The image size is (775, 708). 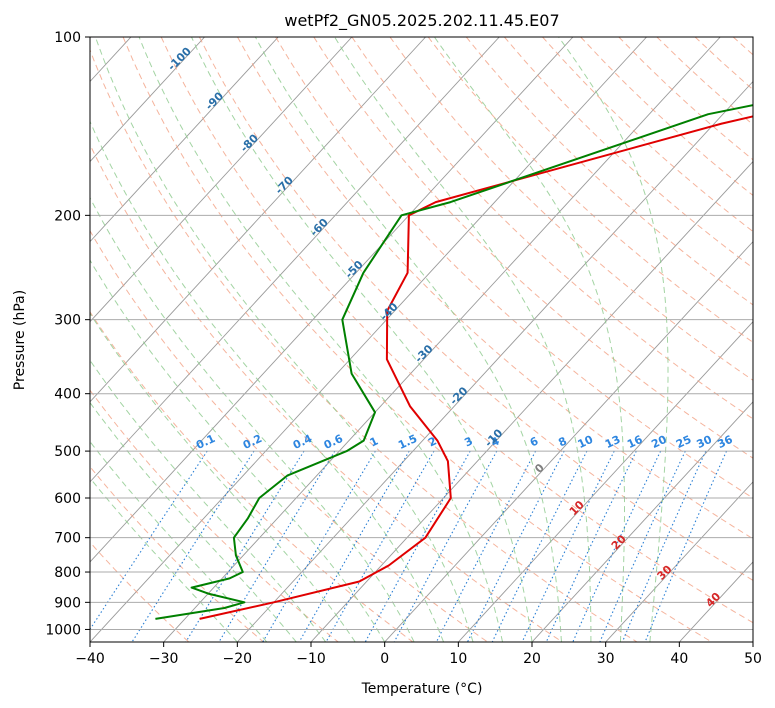 What do you see at coordinates (67, 452) in the screenshot?
I see `y-tick-label: 500` at bounding box center [67, 452].